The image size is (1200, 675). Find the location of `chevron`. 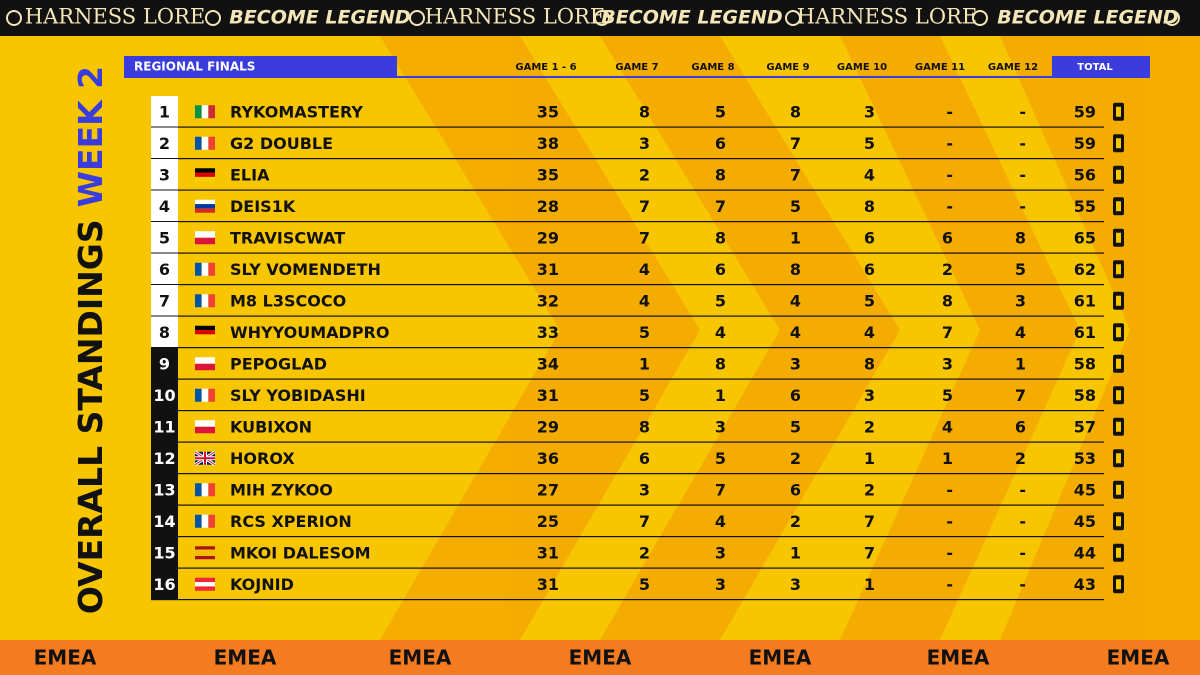

chevron is located at coordinates (1100, 338).